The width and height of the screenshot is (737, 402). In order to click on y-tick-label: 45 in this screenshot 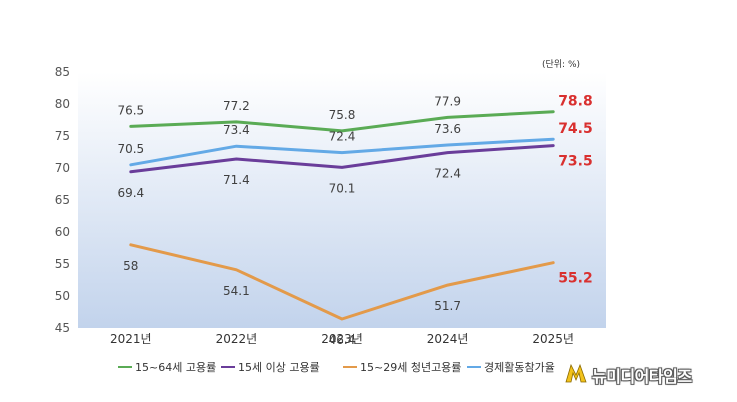, I will do `click(62, 328)`.